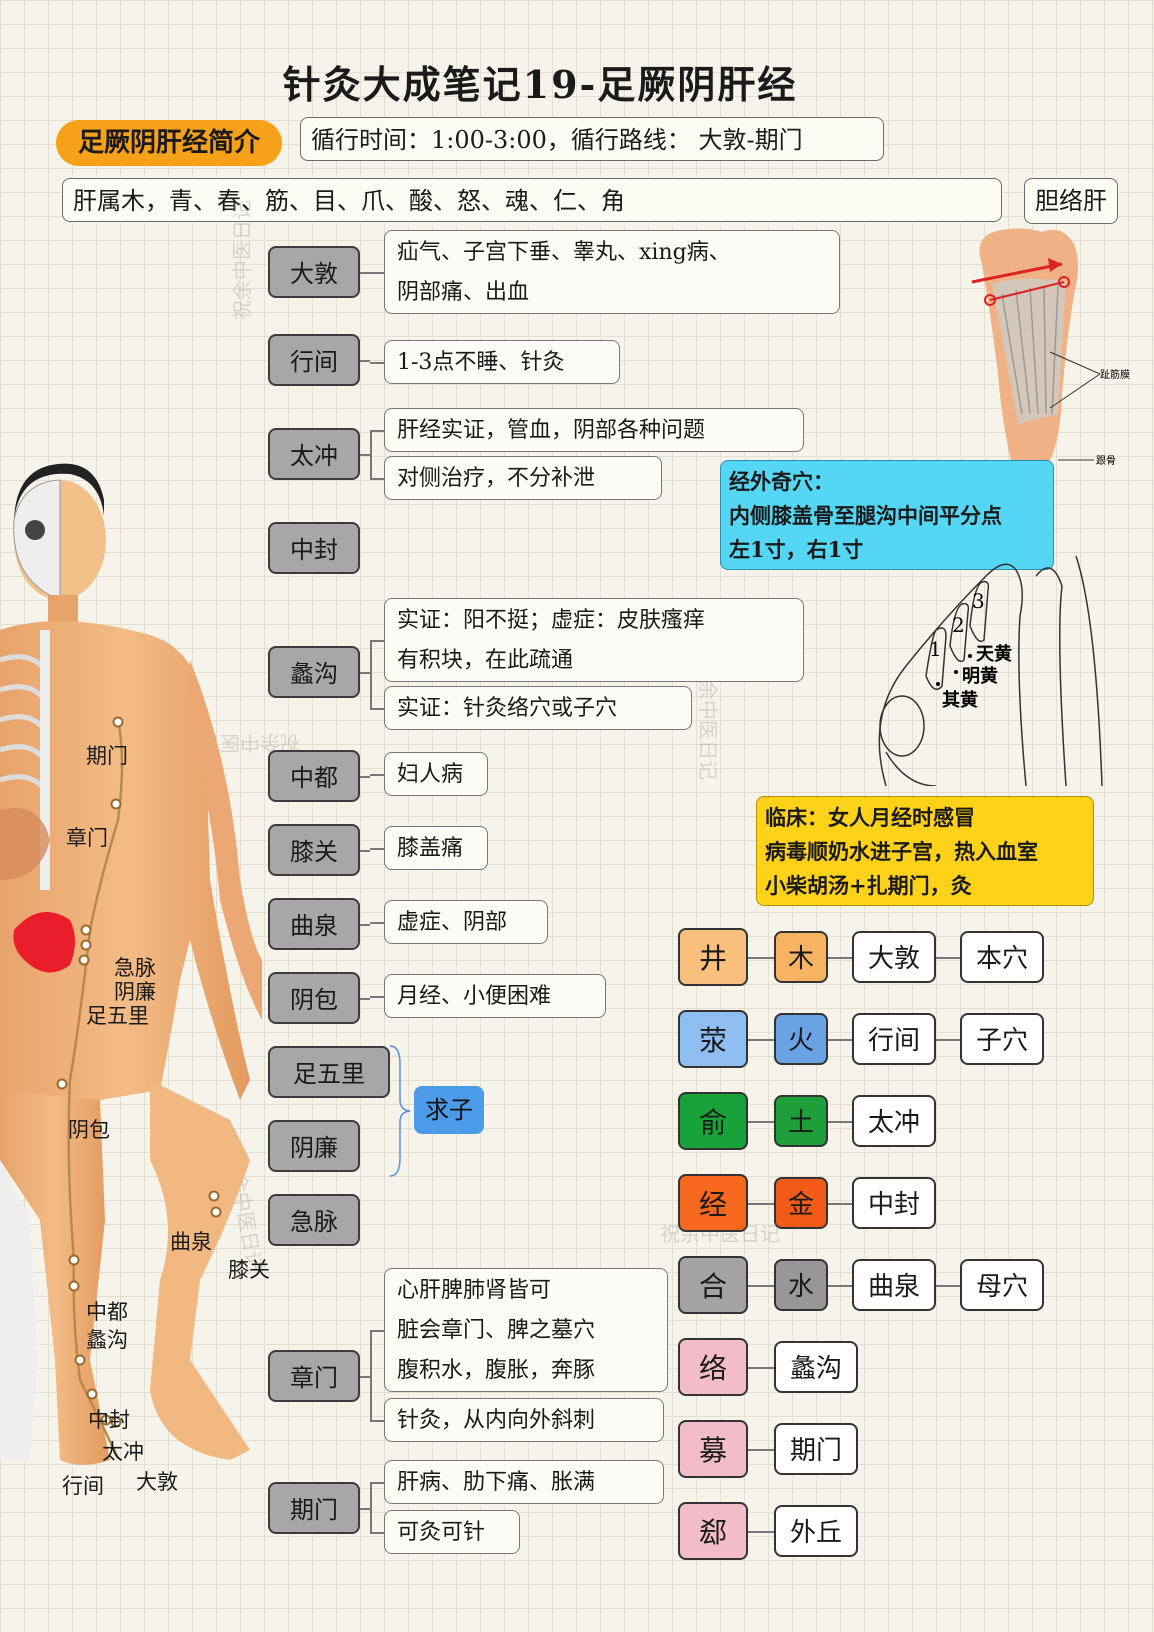 Image resolution: width=1154 pixels, height=1632 pixels. What do you see at coordinates (314, 776) in the screenshot?
I see `point-node: 中都` at bounding box center [314, 776].